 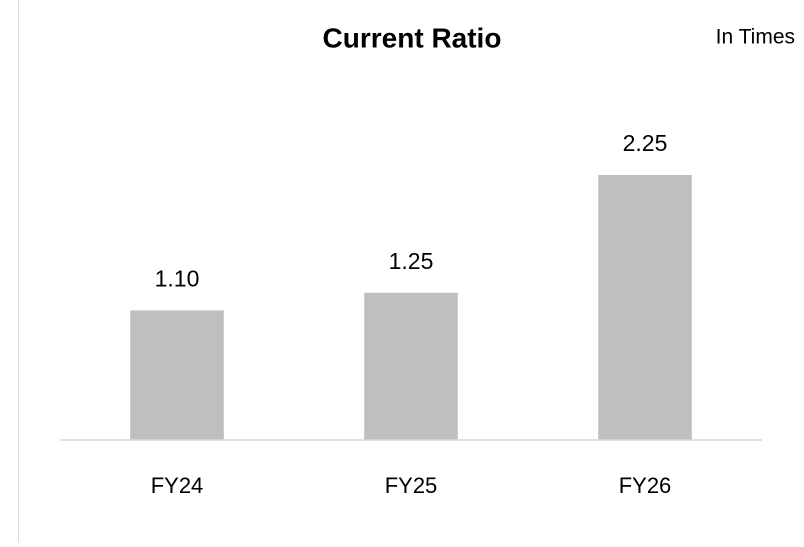 I want to click on x-tick-label: FY25, so click(x=411, y=485).